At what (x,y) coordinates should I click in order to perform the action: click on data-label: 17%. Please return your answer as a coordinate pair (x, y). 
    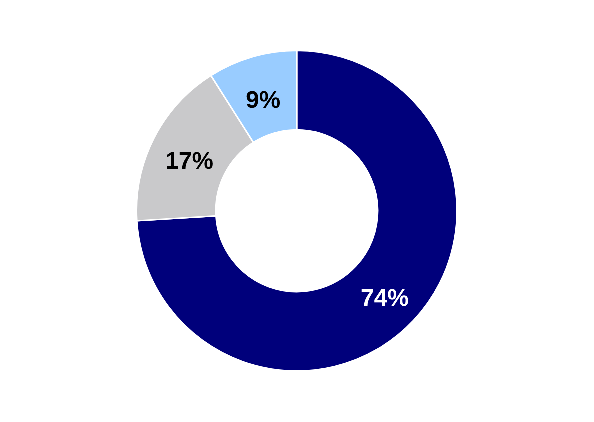
    Looking at the image, I should click on (190, 161).